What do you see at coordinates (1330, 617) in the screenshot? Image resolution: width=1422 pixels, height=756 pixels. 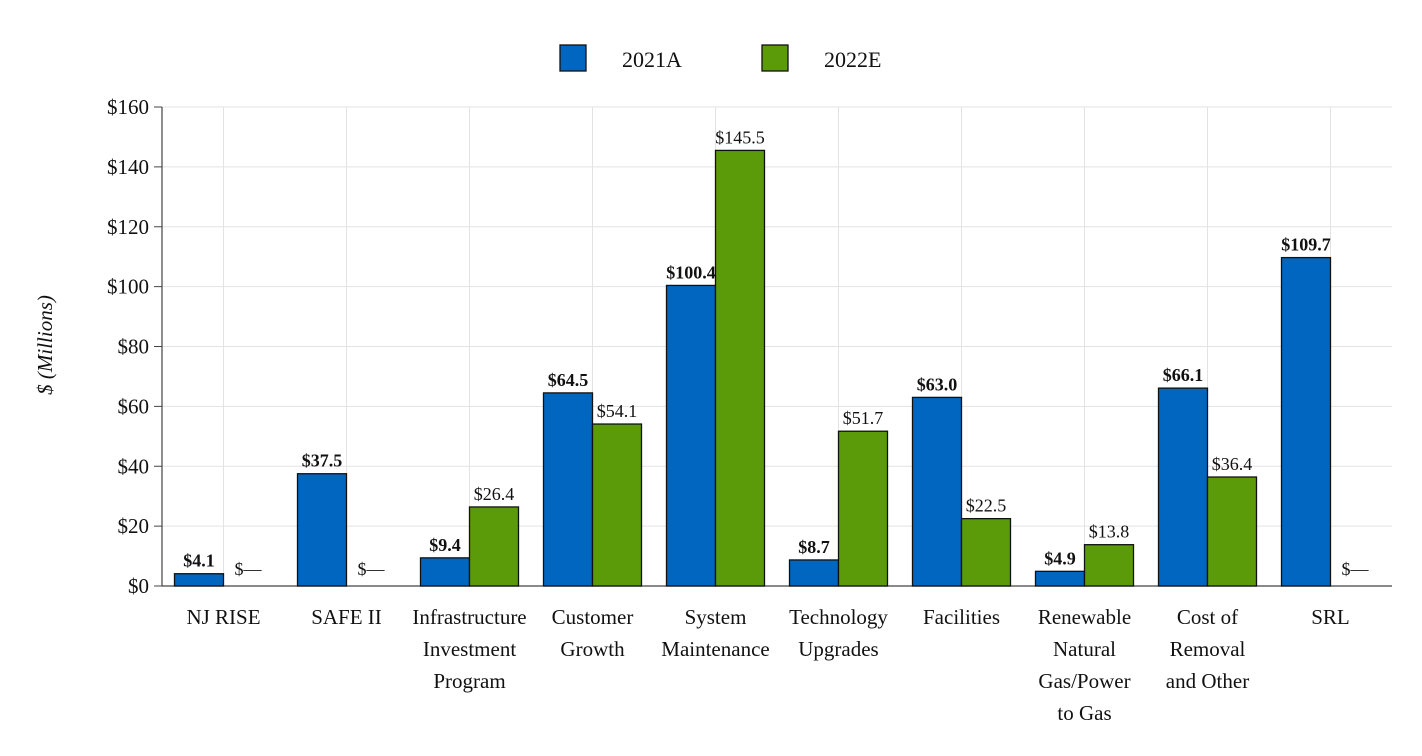 I see `x-category-label: SRL` at bounding box center [1330, 617].